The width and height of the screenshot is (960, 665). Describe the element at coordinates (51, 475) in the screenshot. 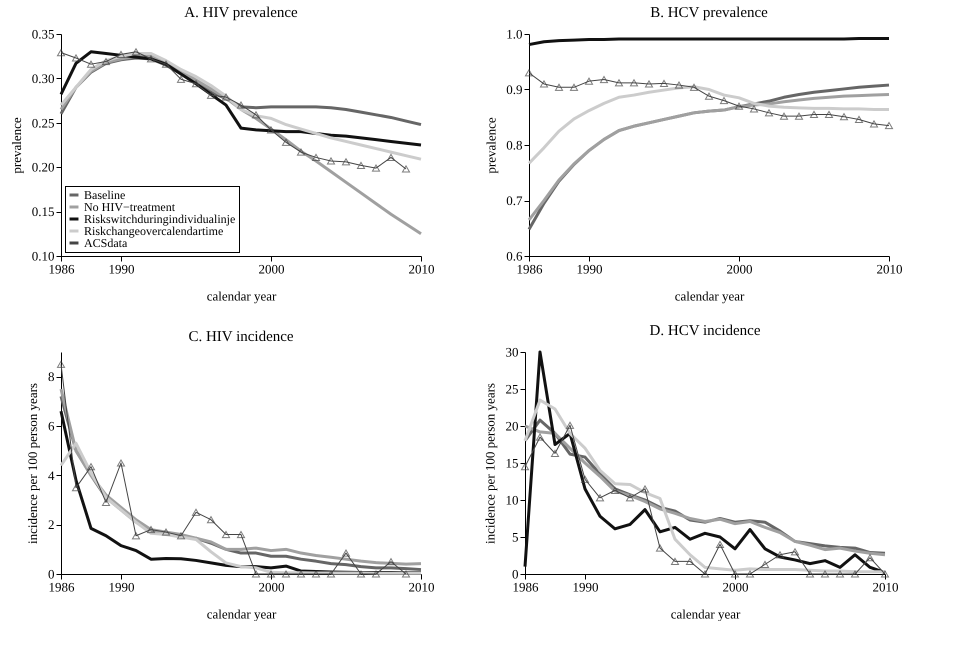

I see `y-tick-label: 4` at that location.